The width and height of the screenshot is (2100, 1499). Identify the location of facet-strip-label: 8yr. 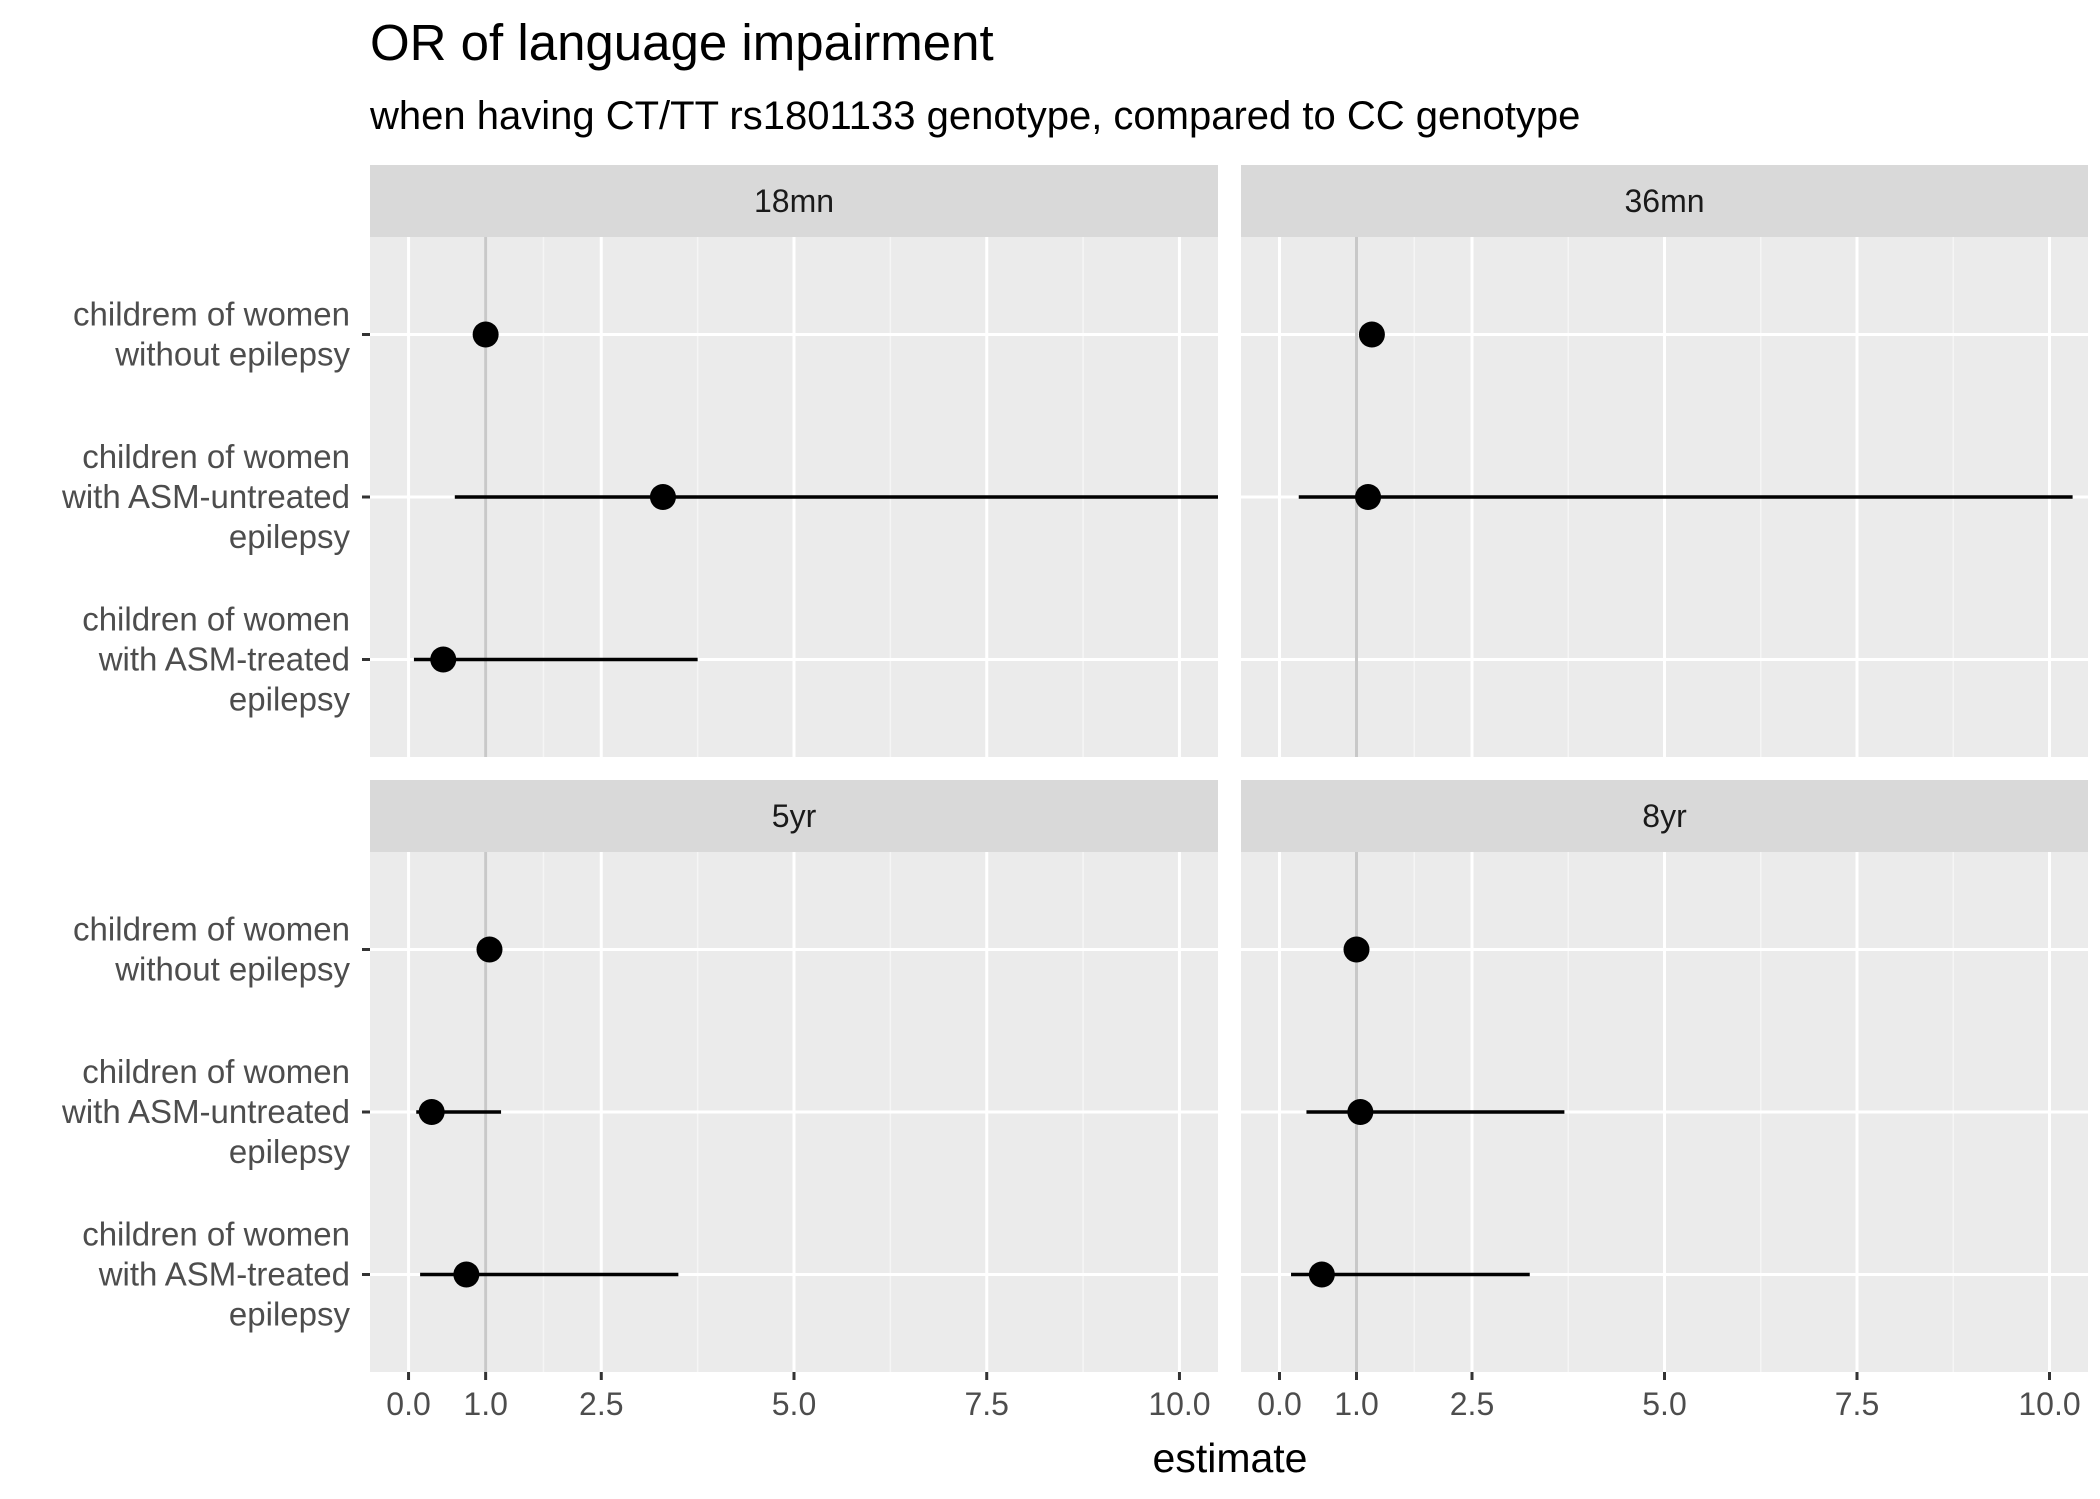
(1664, 816).